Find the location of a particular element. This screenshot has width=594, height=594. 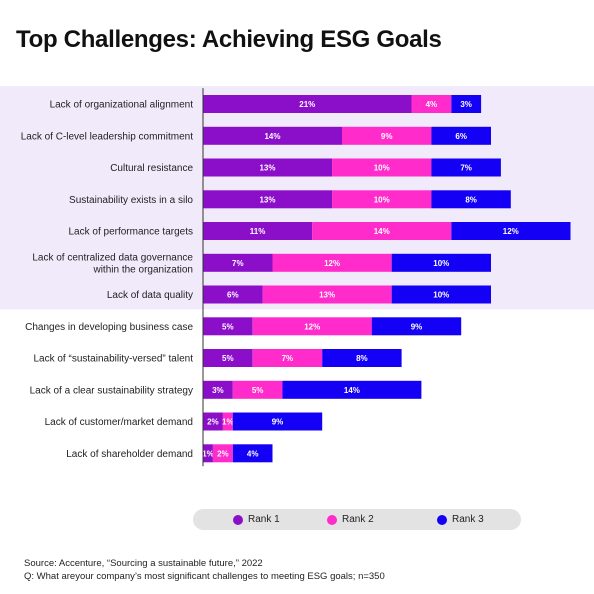

category-label-row-6-line-1: Lack of centralized data governance is located at coordinates (112, 257).